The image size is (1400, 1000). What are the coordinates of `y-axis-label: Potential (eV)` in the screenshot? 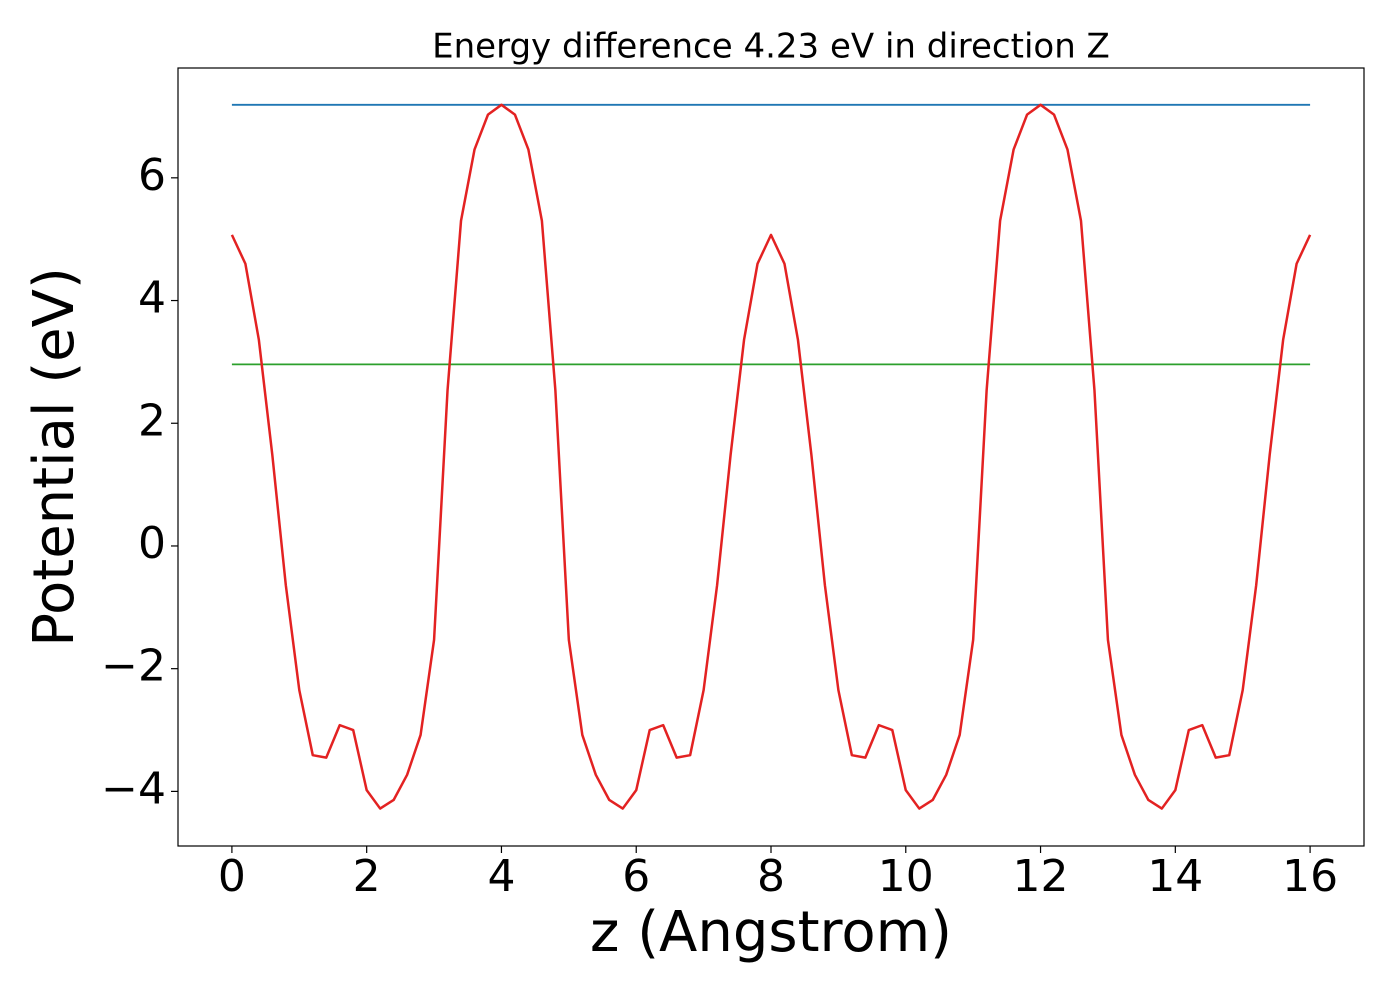 It's located at (54, 457).